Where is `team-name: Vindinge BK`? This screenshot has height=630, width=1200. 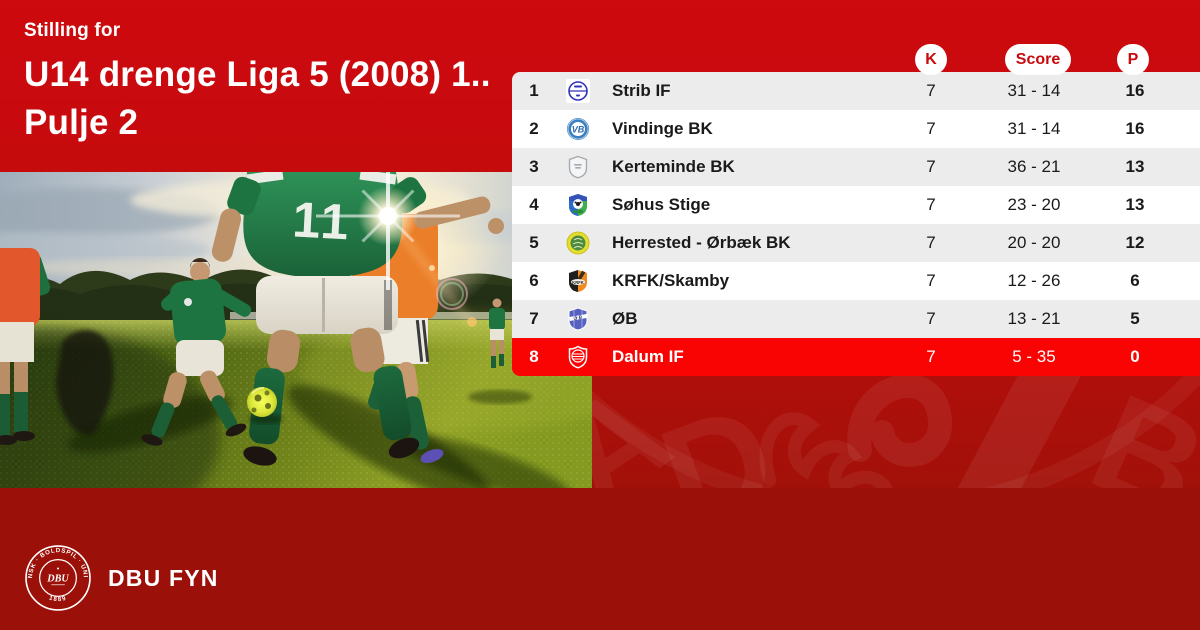
team-name: Vindinge BK is located at coordinates (662, 128).